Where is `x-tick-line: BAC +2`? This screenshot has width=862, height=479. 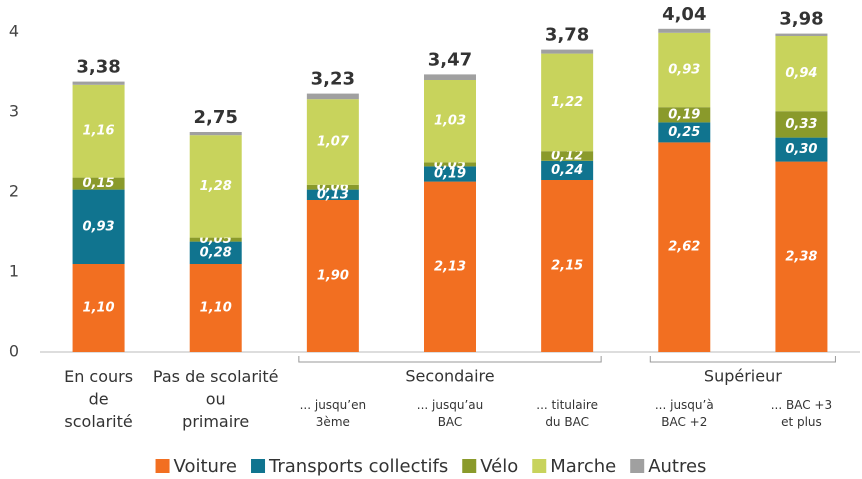
x-tick-line: BAC +2 is located at coordinates (684, 422).